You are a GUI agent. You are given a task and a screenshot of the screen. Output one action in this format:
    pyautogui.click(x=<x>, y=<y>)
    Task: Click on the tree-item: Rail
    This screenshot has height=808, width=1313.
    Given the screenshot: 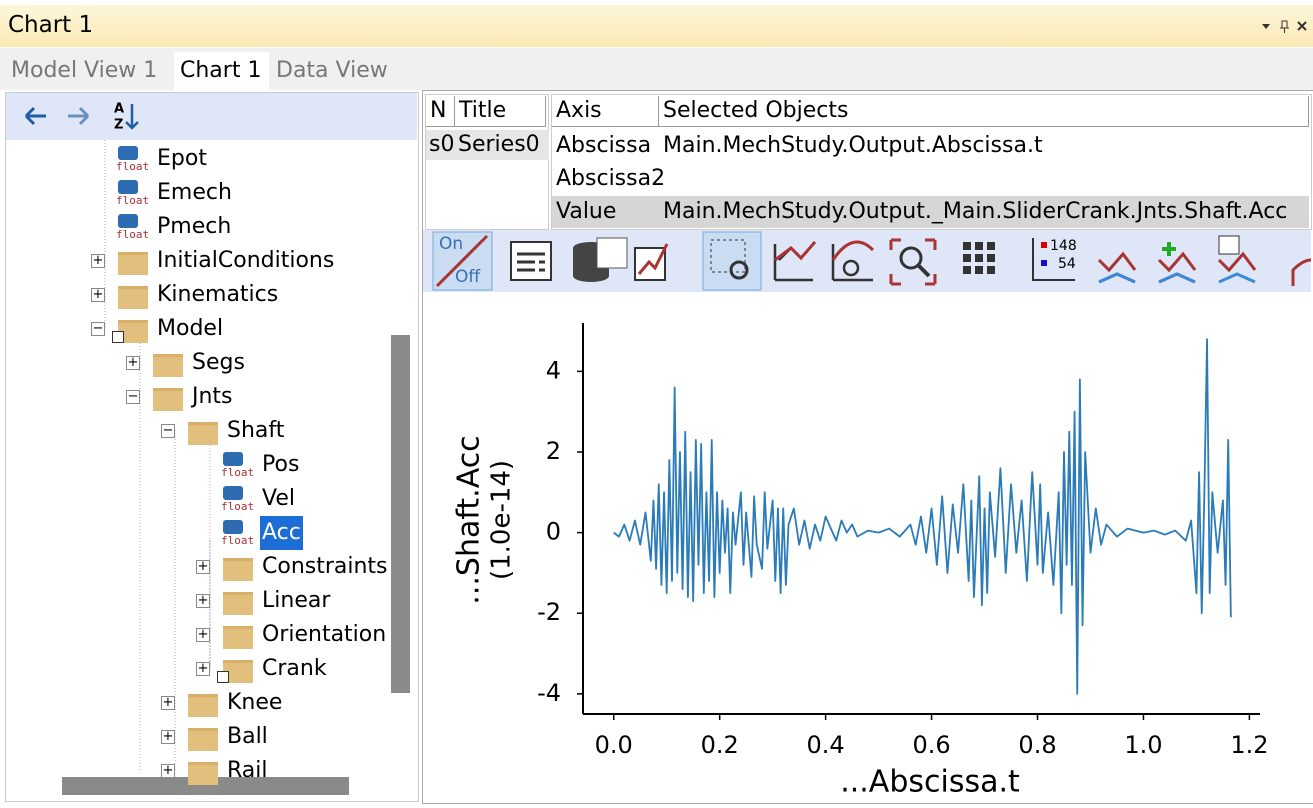 What is the action you would take?
    pyautogui.click(x=247, y=770)
    